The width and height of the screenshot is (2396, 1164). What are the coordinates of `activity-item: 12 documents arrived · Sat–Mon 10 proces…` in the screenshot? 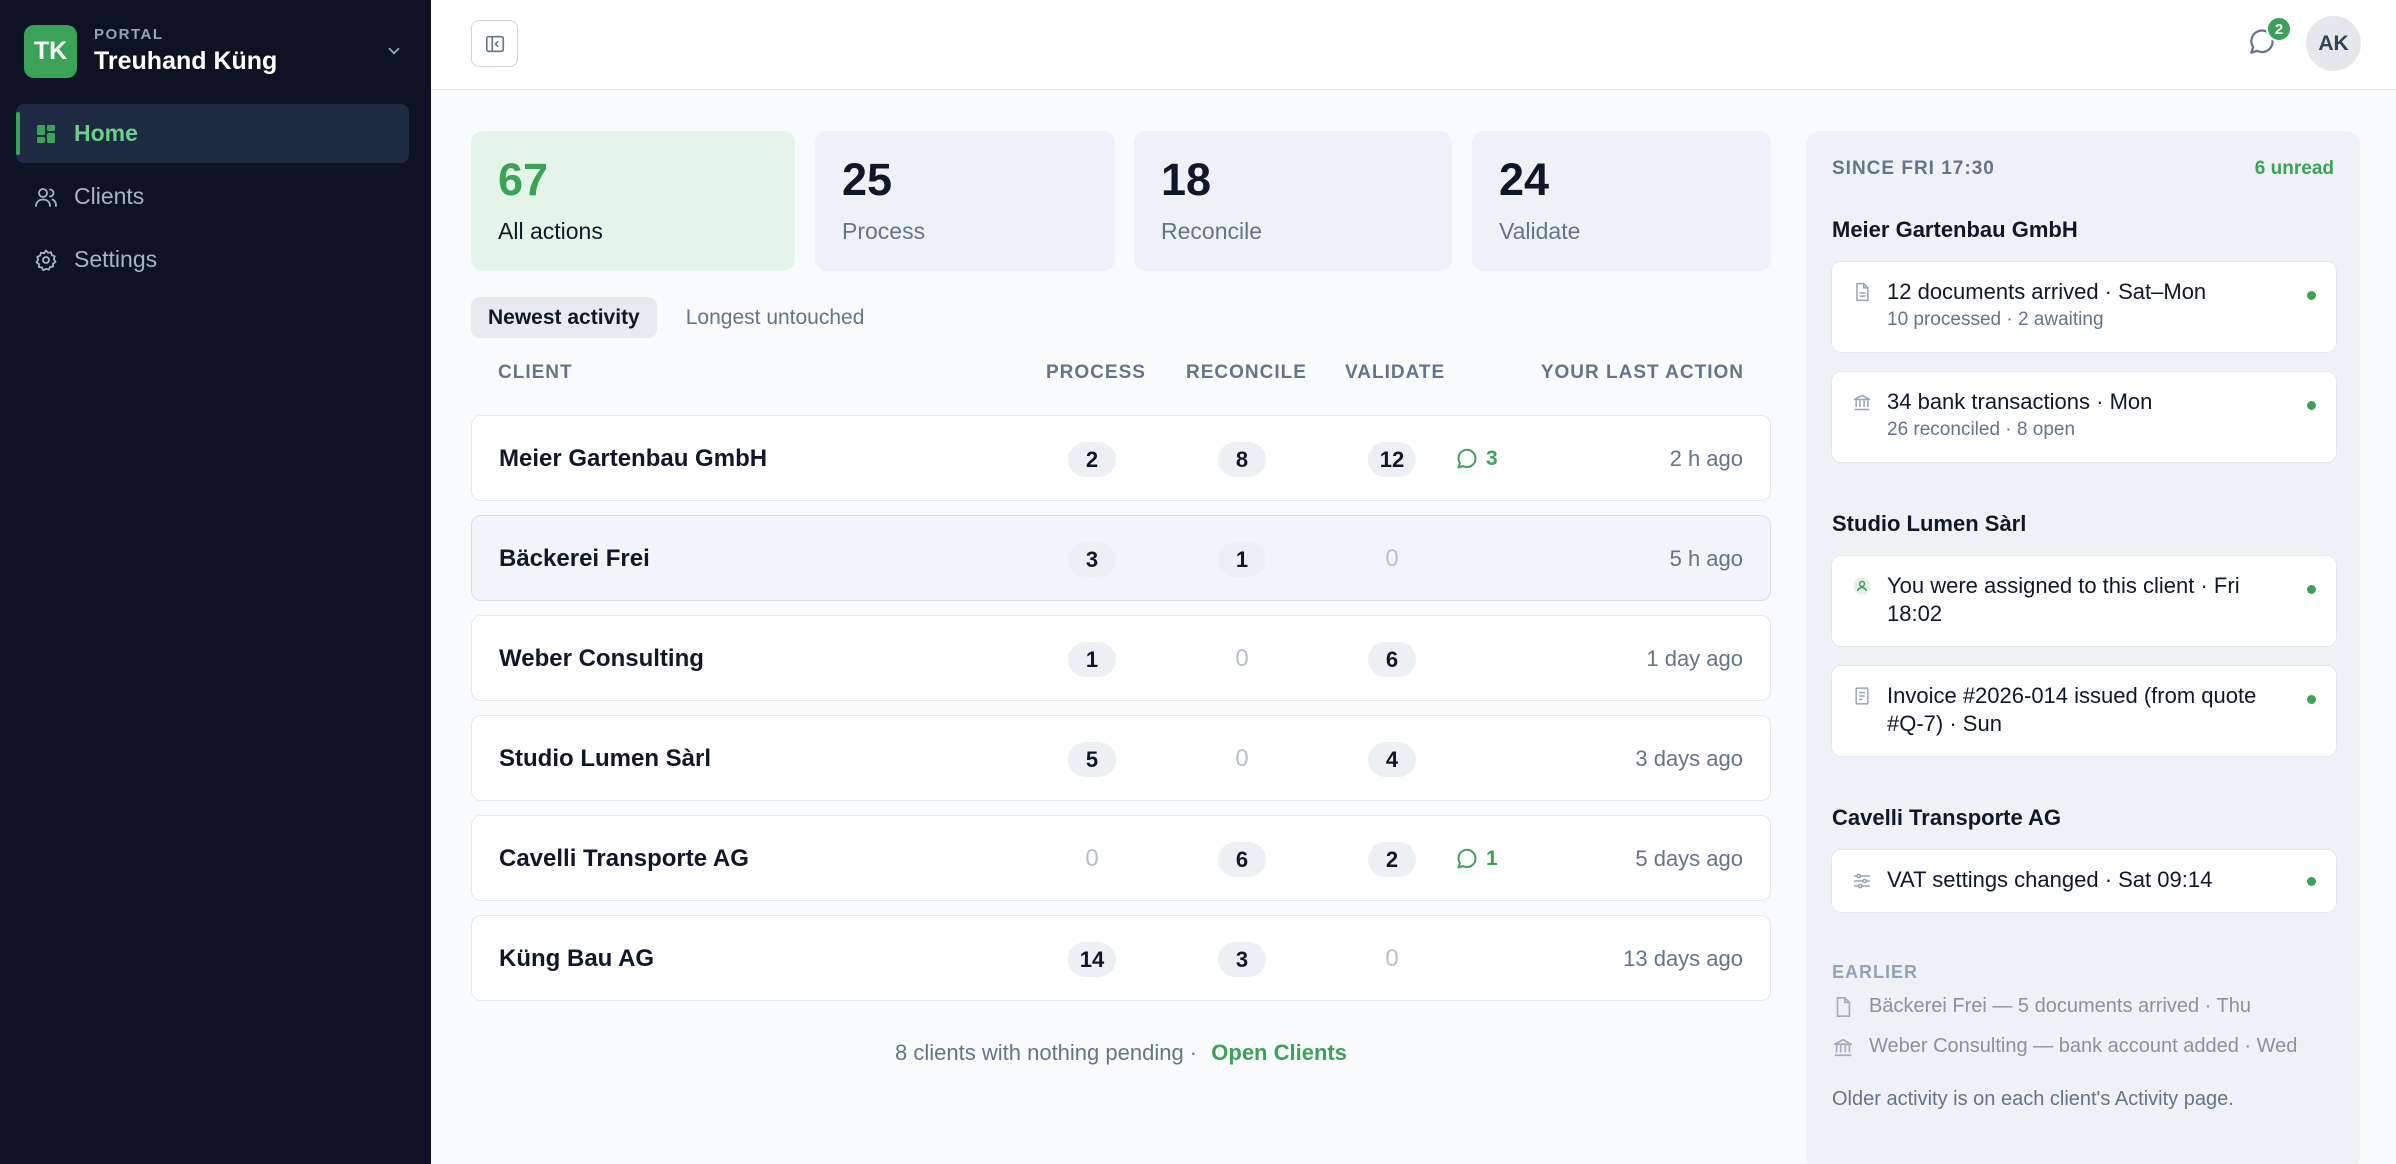 It's located at (2084, 307).